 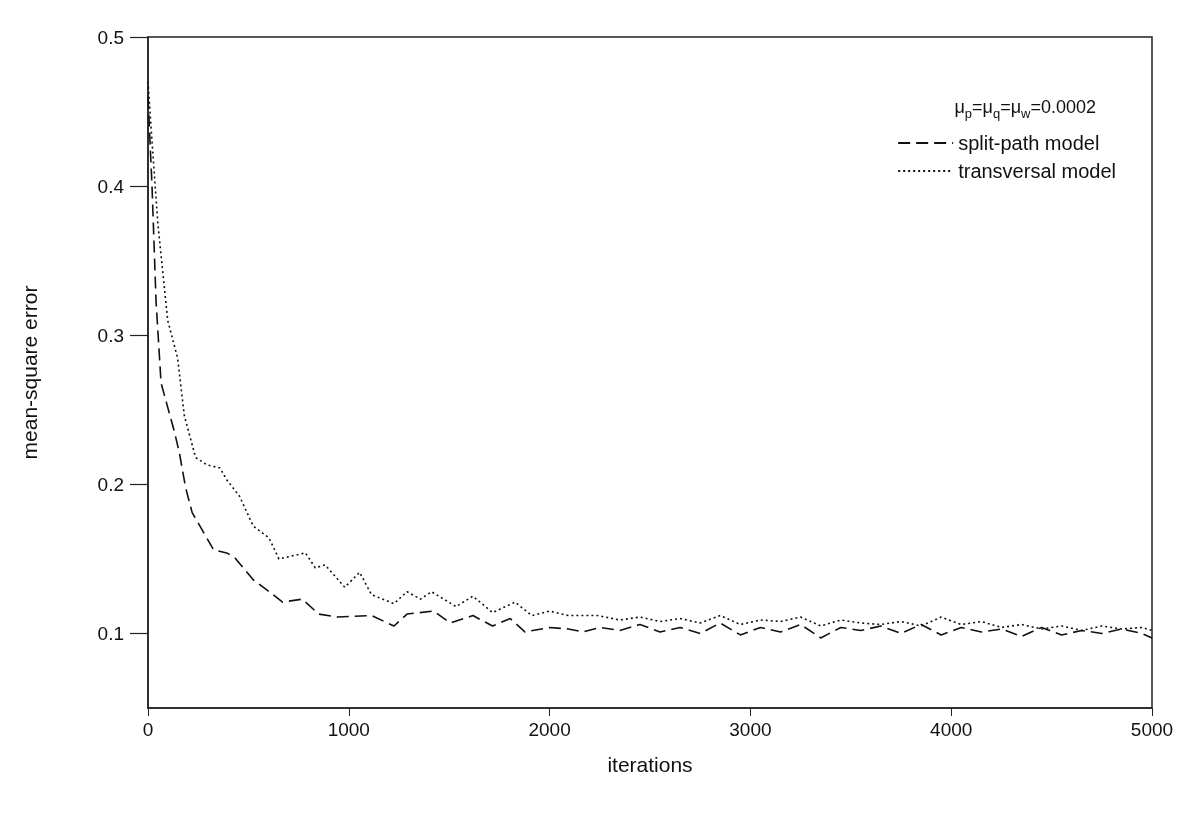 What do you see at coordinates (110, 484) in the screenshot?
I see `y-tick-label: 0.2` at bounding box center [110, 484].